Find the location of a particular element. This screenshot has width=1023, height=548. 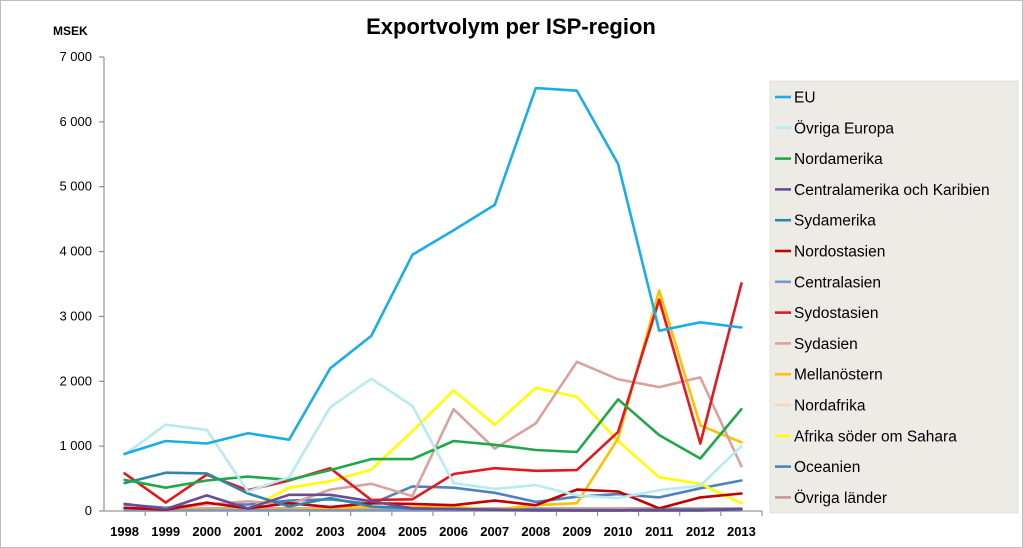

legend-entry: Nordamerika is located at coordinates (838, 159).